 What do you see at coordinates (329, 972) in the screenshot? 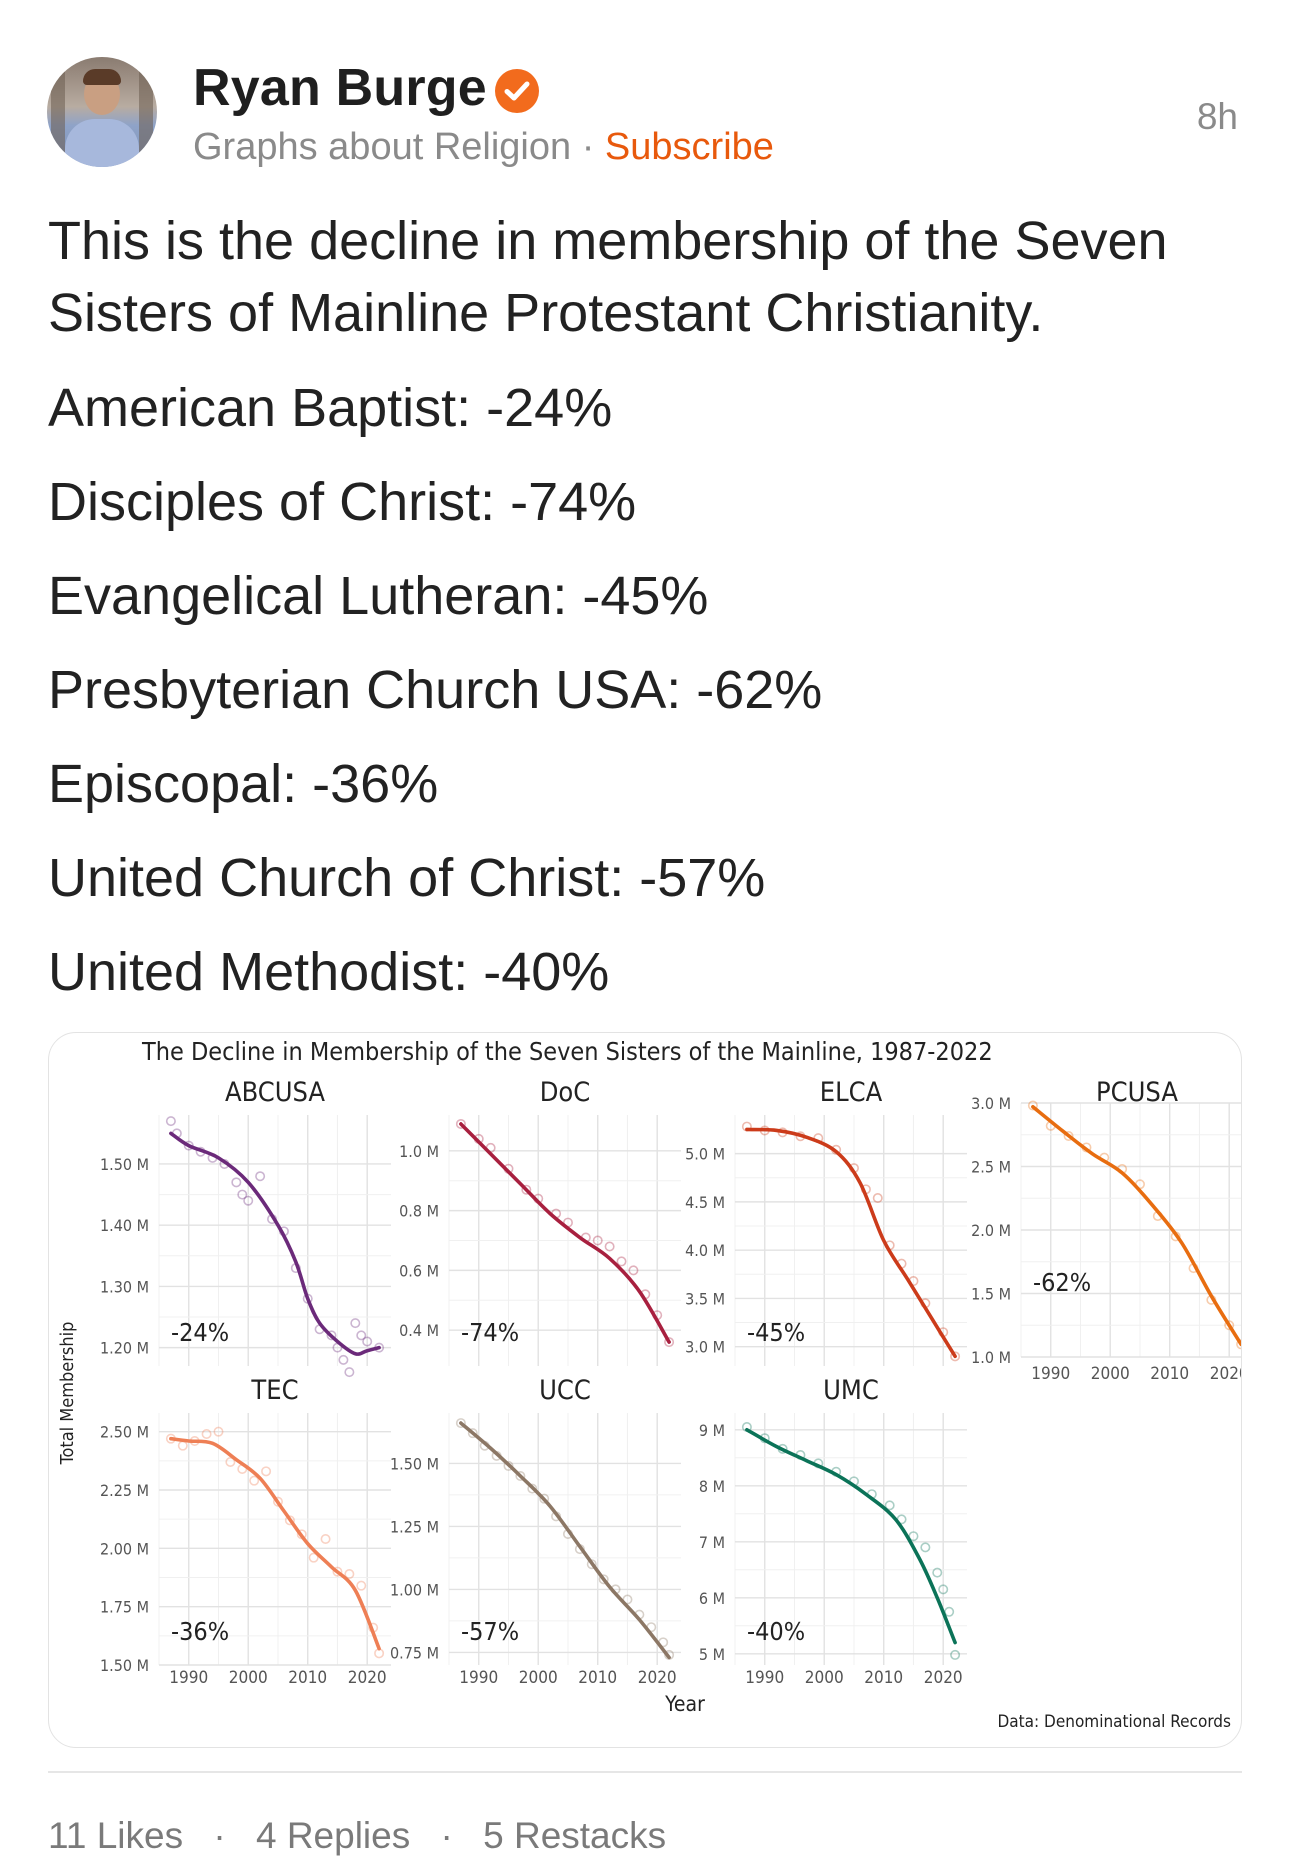
I see `post-line-united-methodist: United Methodist: -40%` at bounding box center [329, 972].